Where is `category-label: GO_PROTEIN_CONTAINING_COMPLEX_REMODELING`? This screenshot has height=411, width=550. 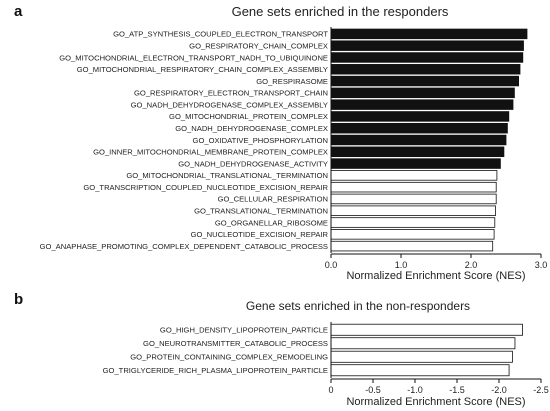 category-label: GO_PROTEIN_CONTAINING_COMPLEX_REMODELING is located at coordinates (229, 357).